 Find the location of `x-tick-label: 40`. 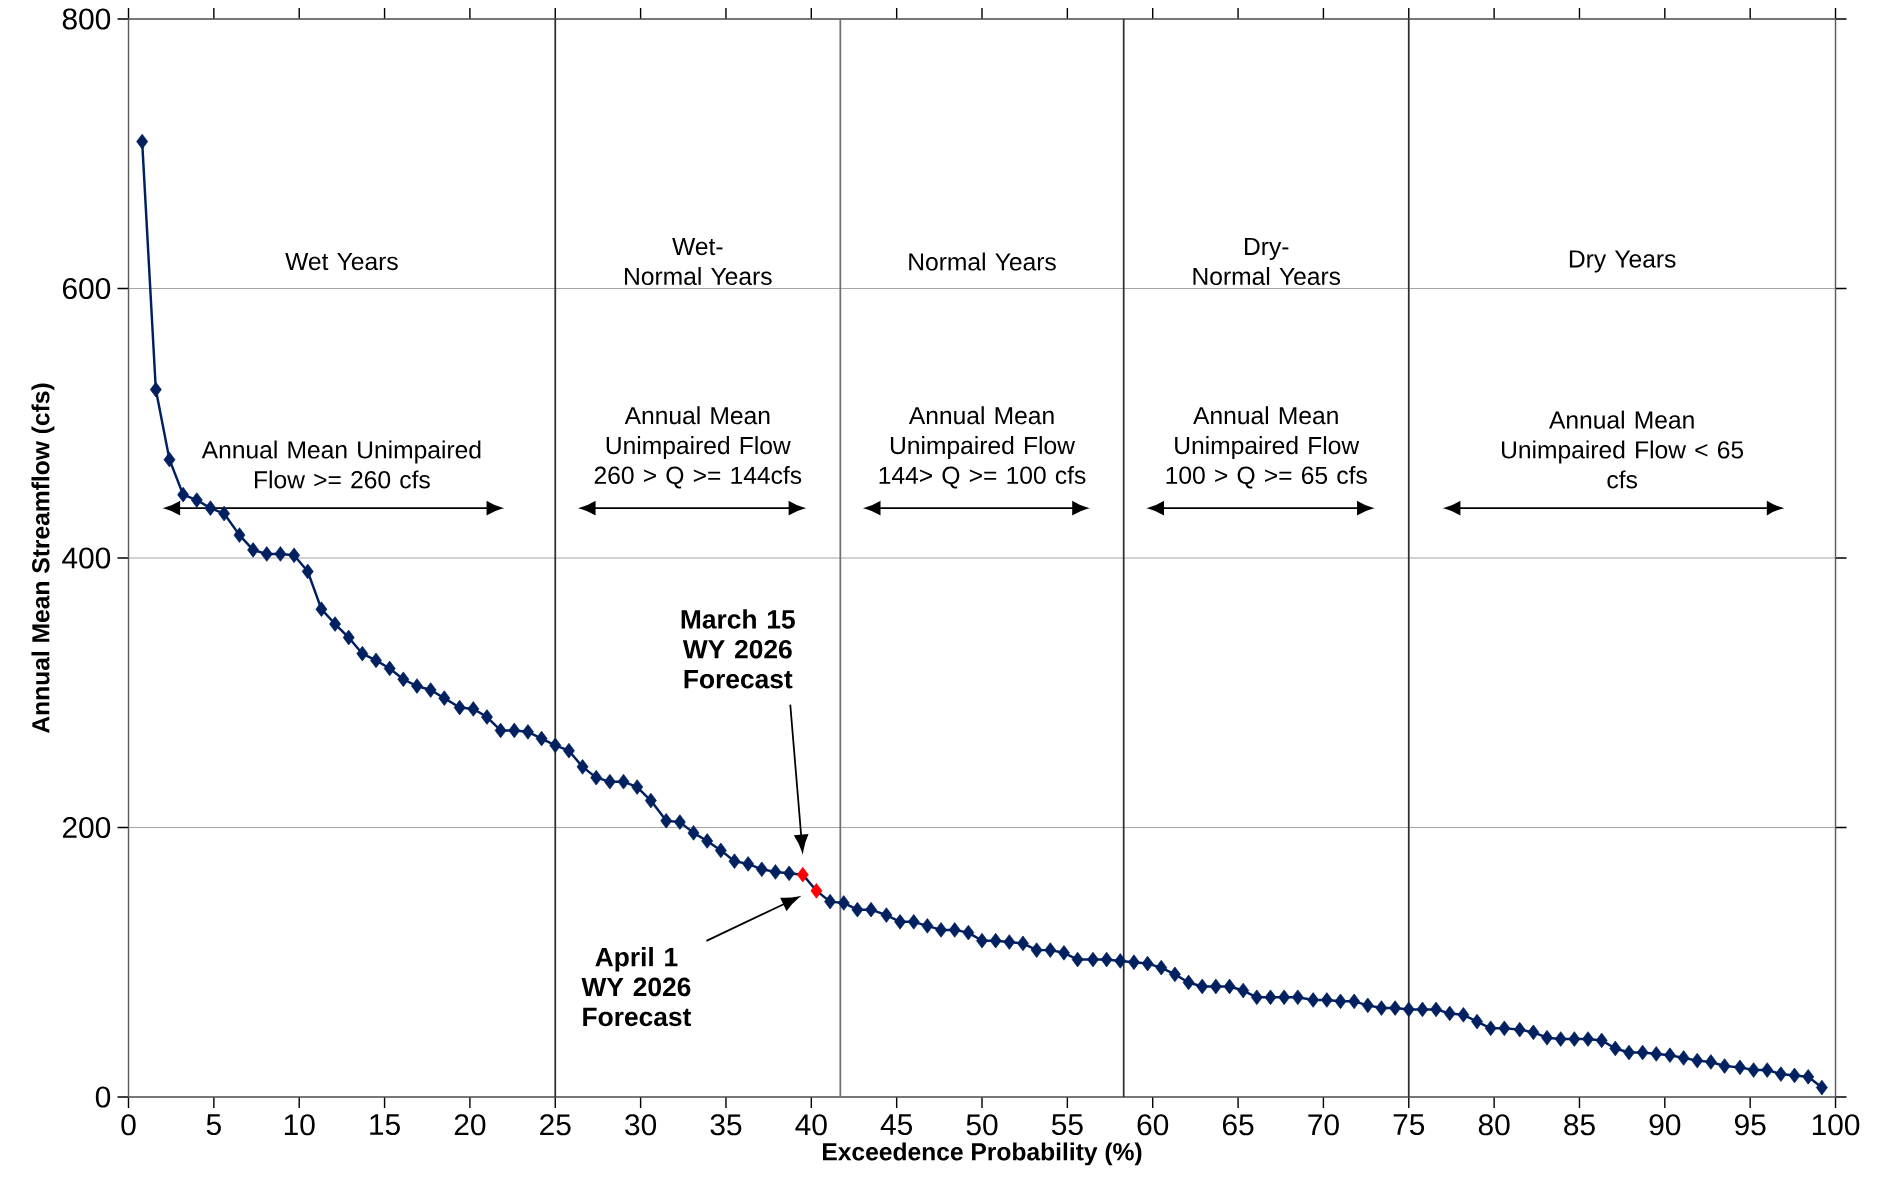

x-tick-label: 40 is located at coordinates (811, 1125).